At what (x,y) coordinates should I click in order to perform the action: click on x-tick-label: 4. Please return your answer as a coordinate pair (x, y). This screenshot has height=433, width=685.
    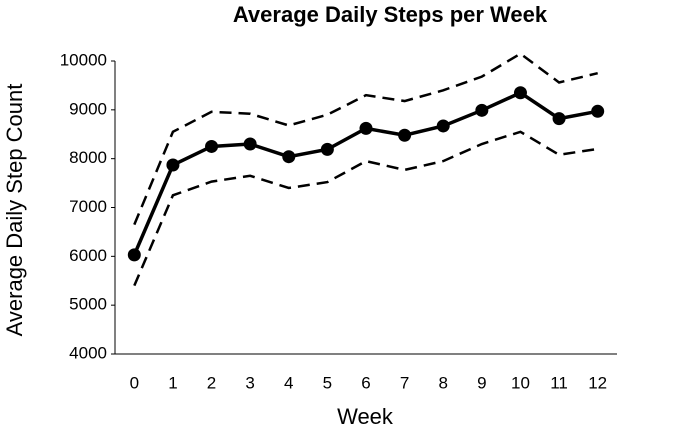
    Looking at the image, I should click on (288, 382).